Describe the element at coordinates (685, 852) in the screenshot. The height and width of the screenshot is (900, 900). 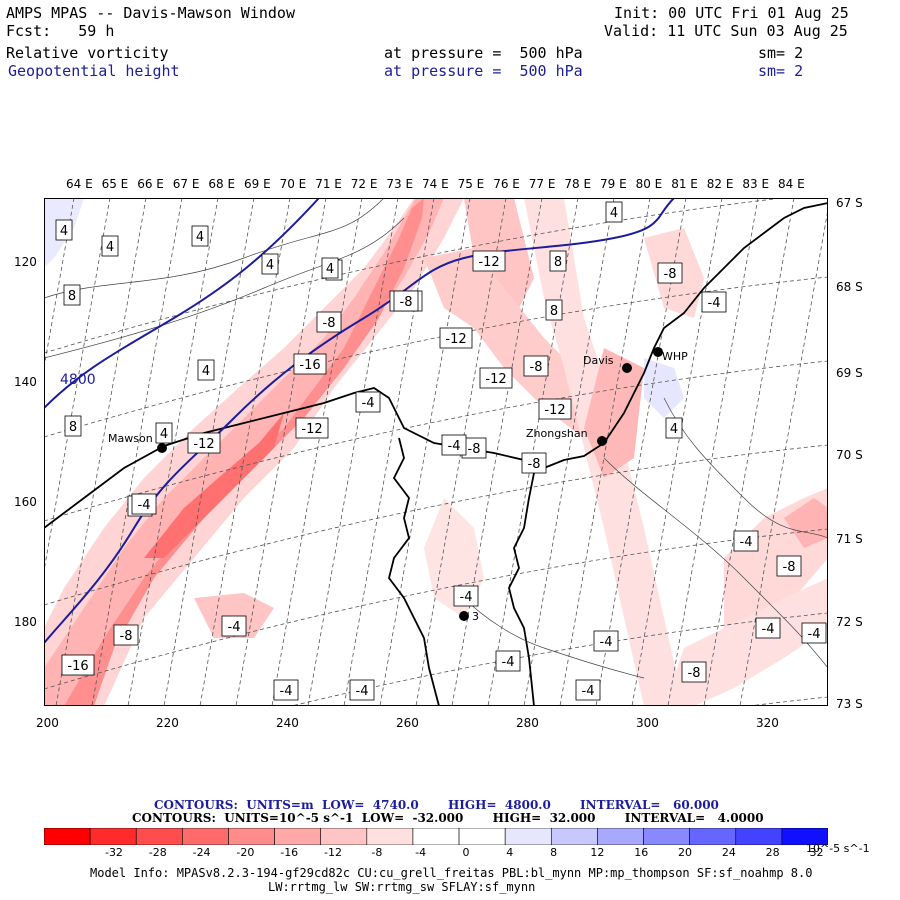
I see `colorbar-tick: 20` at that location.